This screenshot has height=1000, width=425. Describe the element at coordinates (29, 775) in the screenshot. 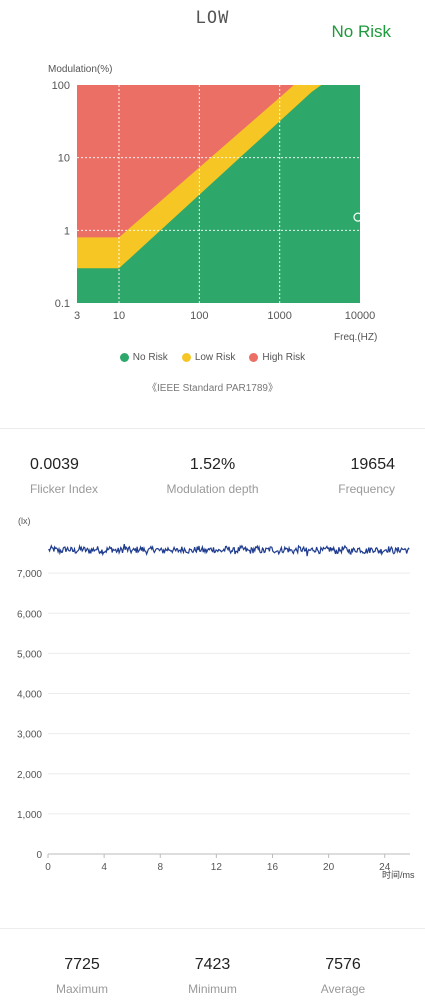

I see `y-tick-label: 2,000` at that location.